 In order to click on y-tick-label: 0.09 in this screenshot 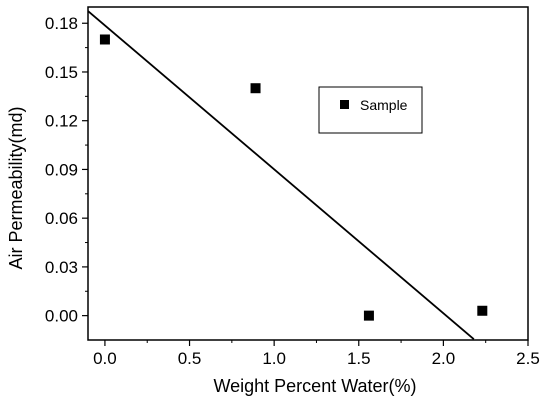, I will do `click(61, 169)`.